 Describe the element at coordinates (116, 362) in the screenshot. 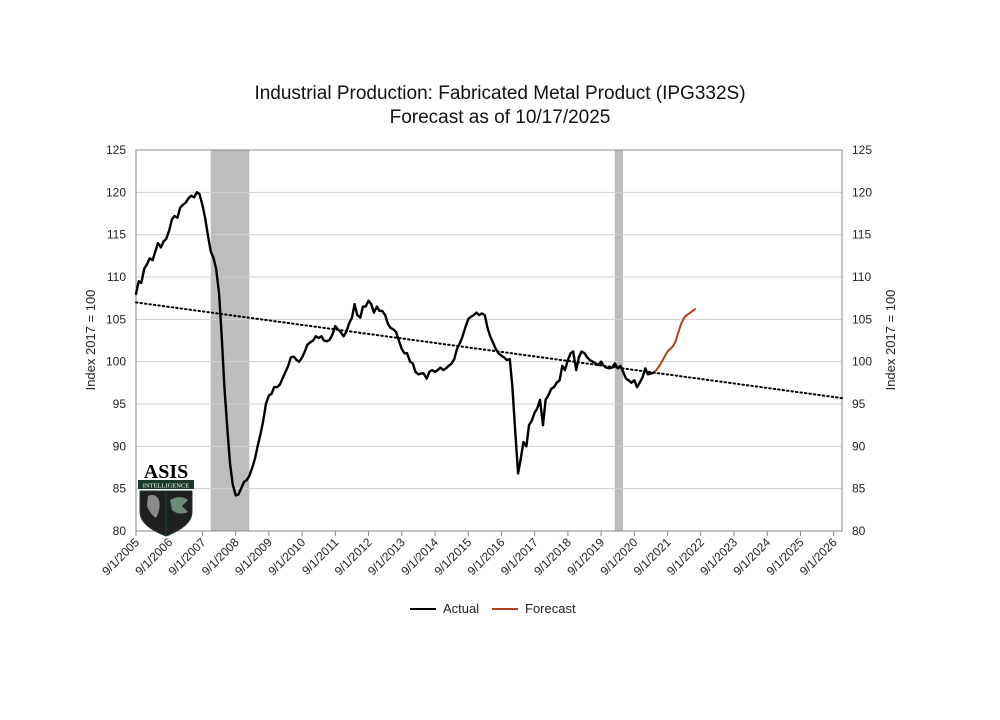

I see `y-tick-left-100: 100` at that location.